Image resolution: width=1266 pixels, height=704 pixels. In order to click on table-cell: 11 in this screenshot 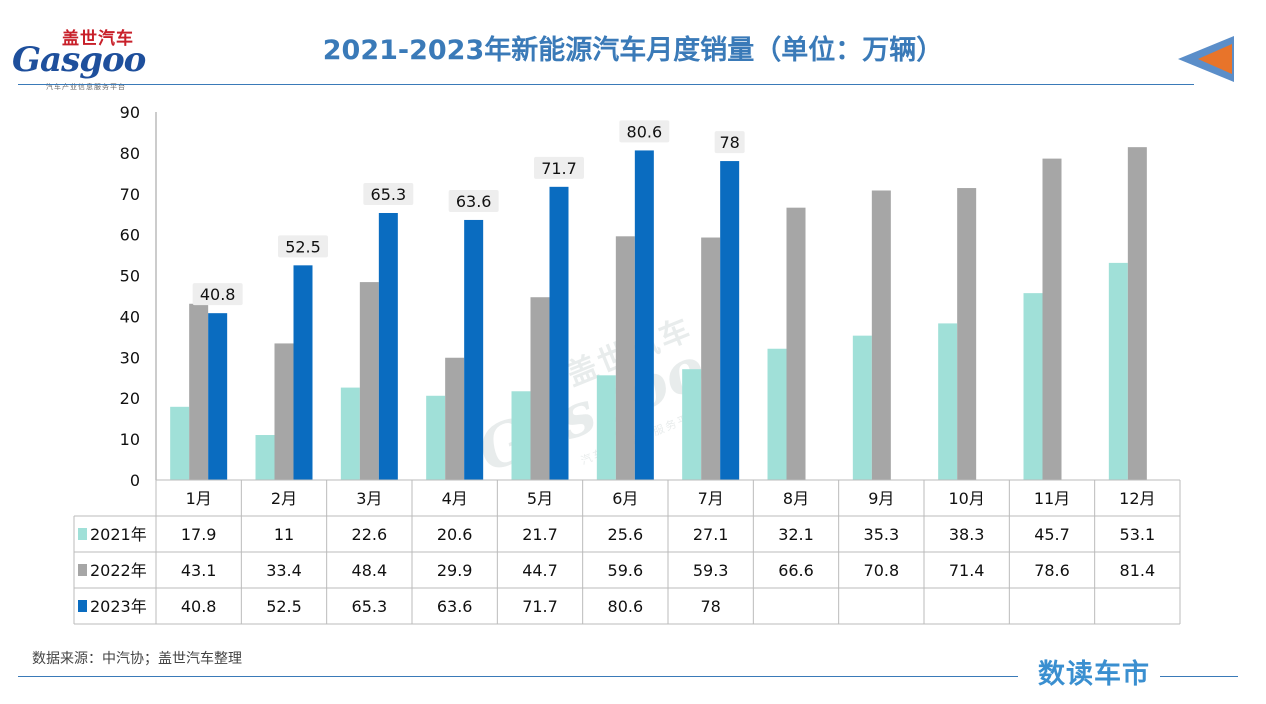, I will do `click(284, 534)`.